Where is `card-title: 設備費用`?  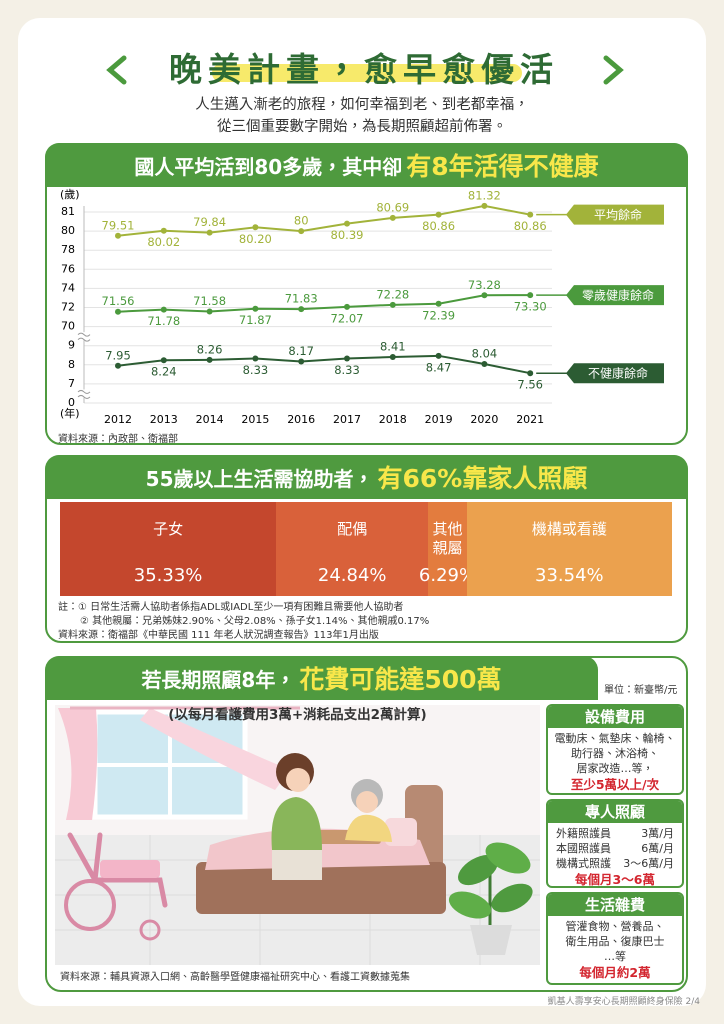
card-title: 設備費用 is located at coordinates (615, 717).